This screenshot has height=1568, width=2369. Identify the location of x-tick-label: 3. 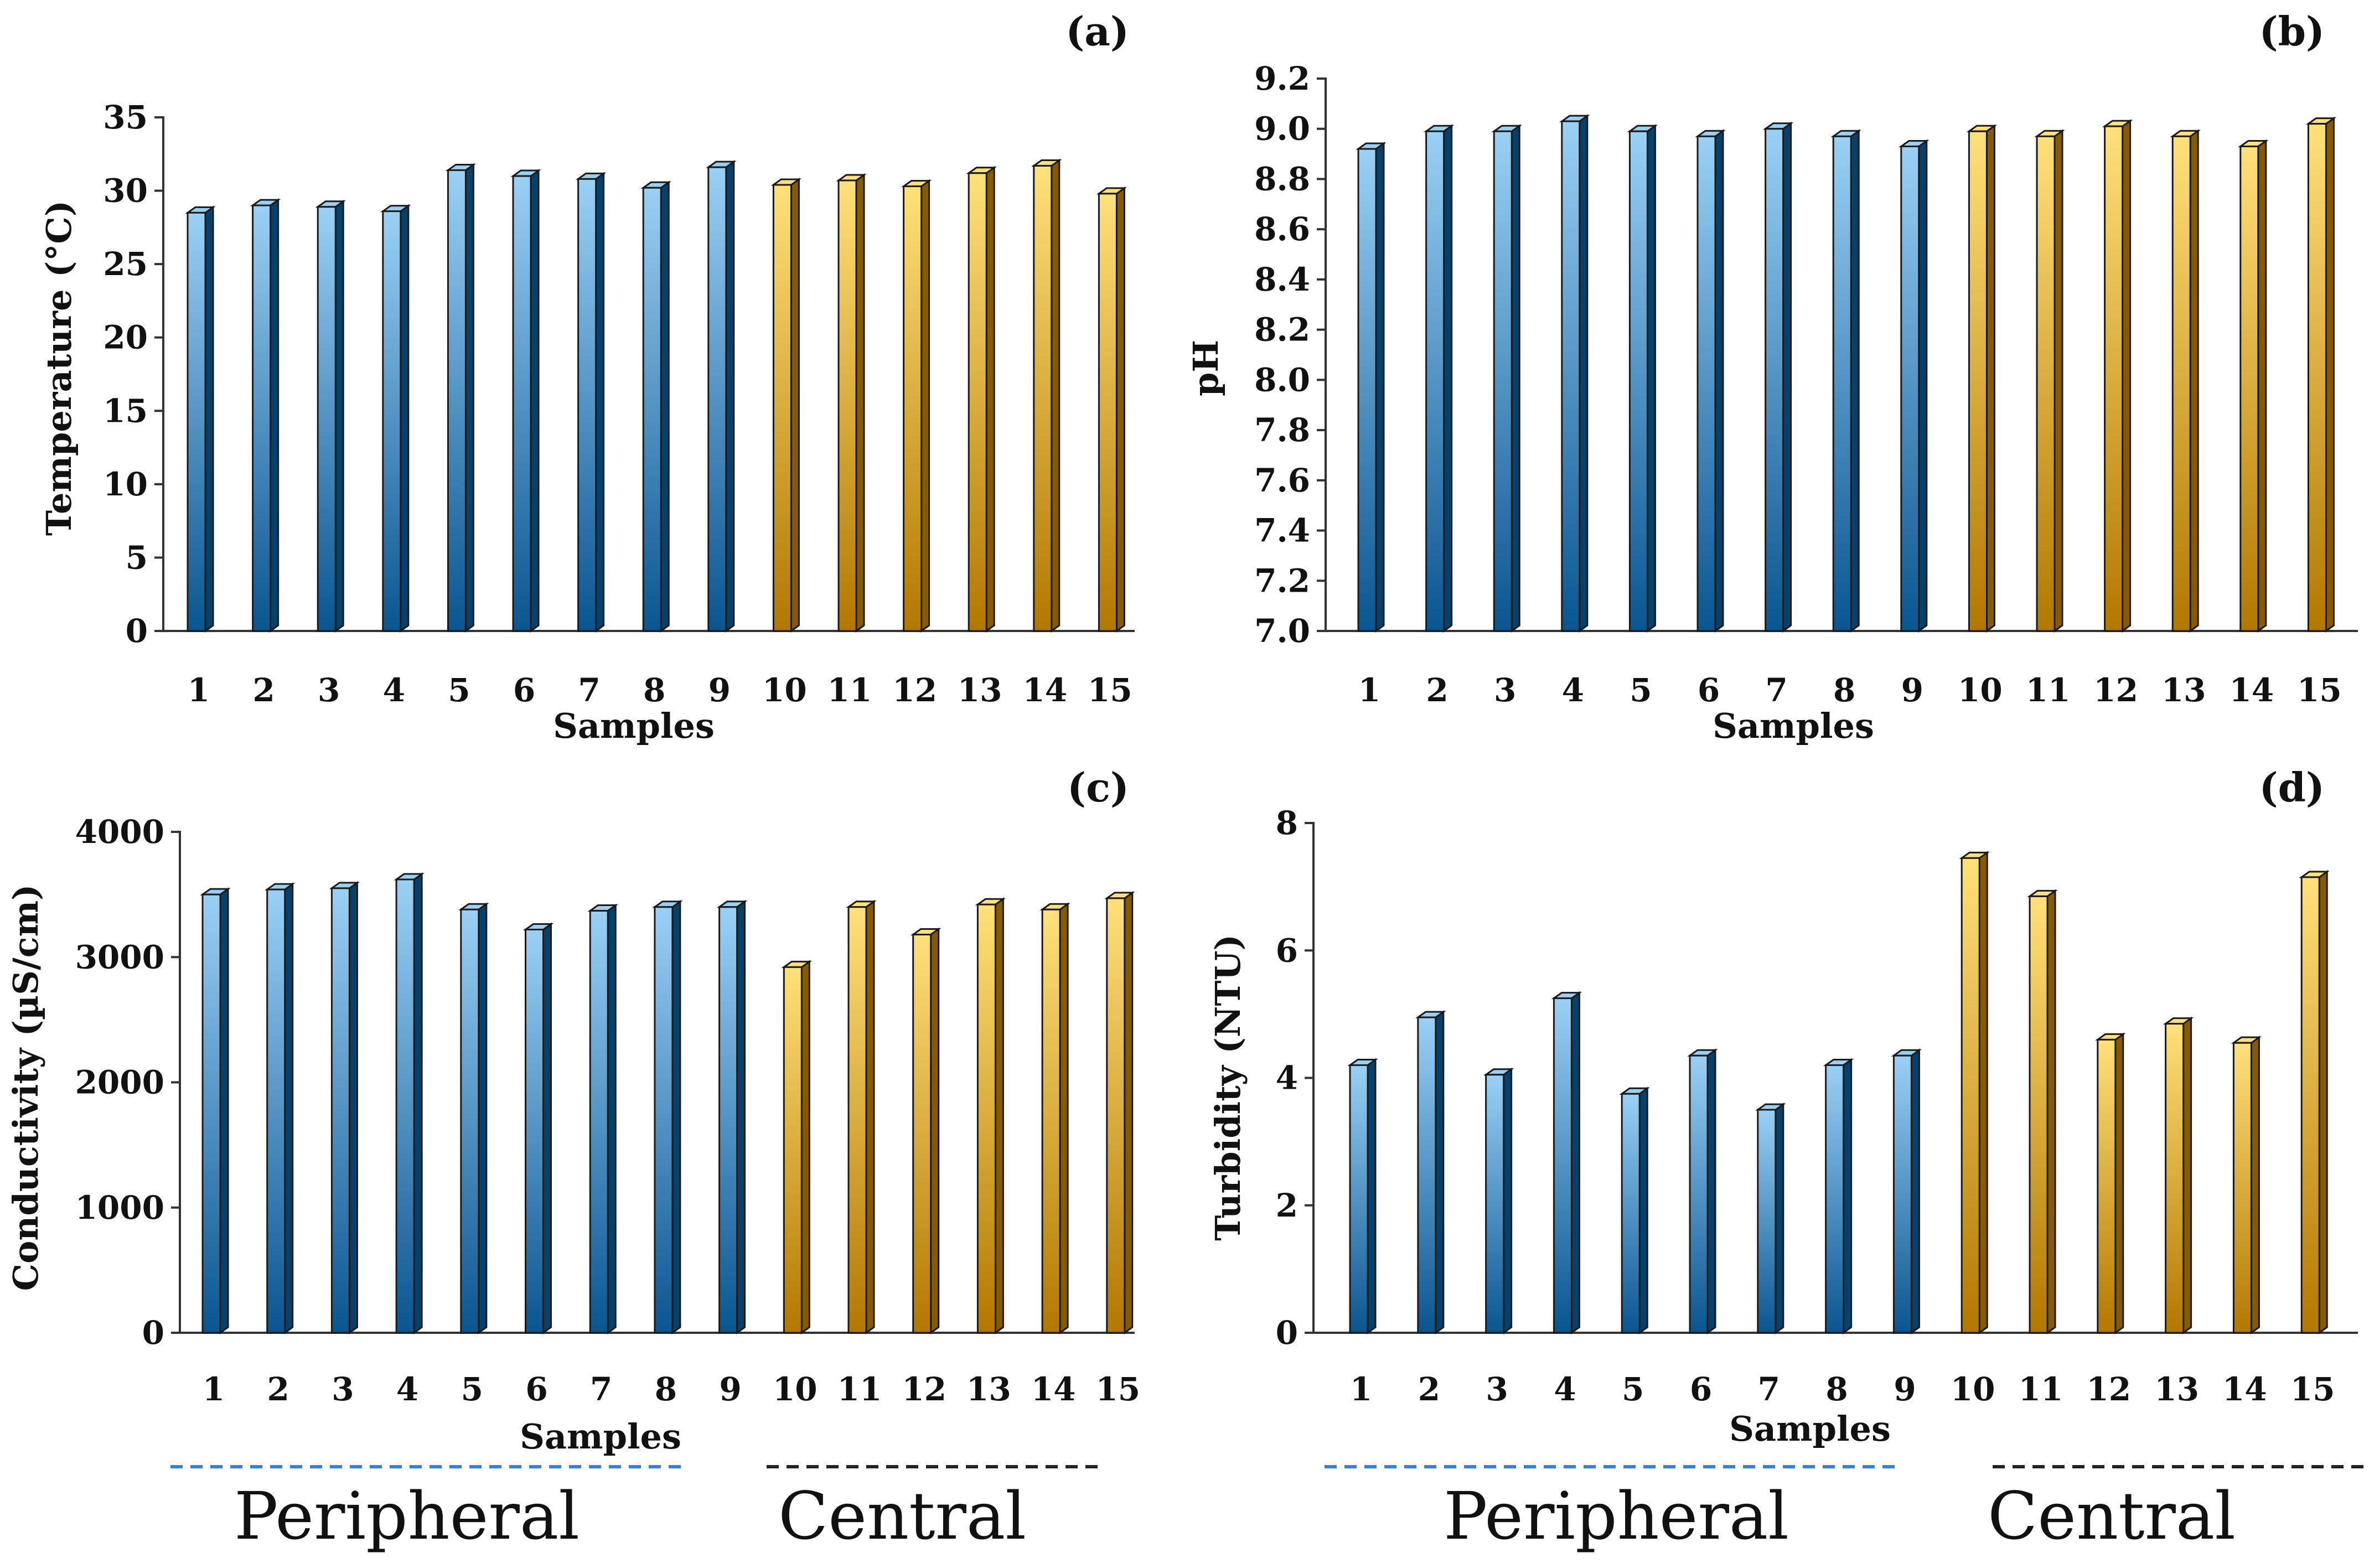
(343, 1389).